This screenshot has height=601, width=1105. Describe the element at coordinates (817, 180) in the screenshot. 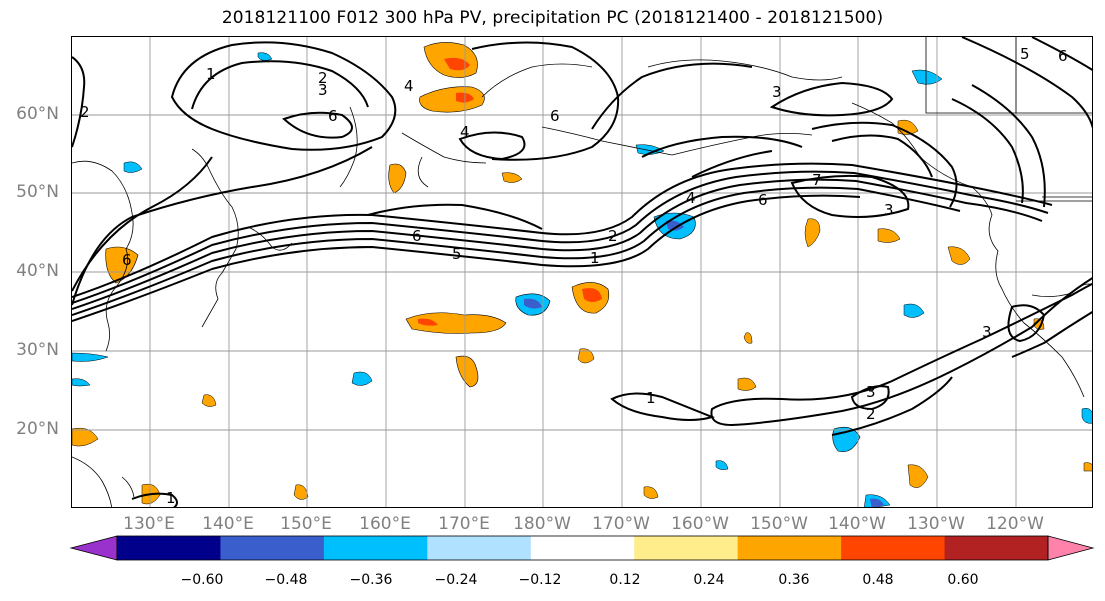

I see `contour-label: 7` at that location.